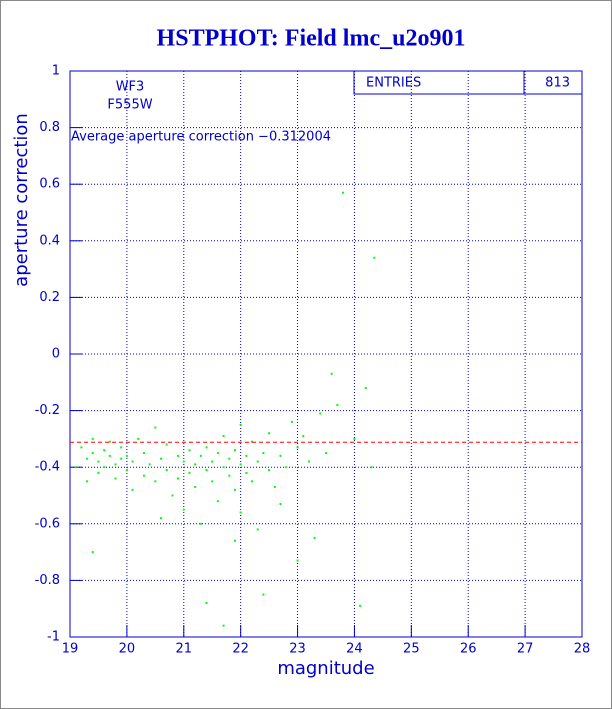 The height and width of the screenshot is (709, 612). I want to click on y-tick-label: -0.6, so click(47, 523).